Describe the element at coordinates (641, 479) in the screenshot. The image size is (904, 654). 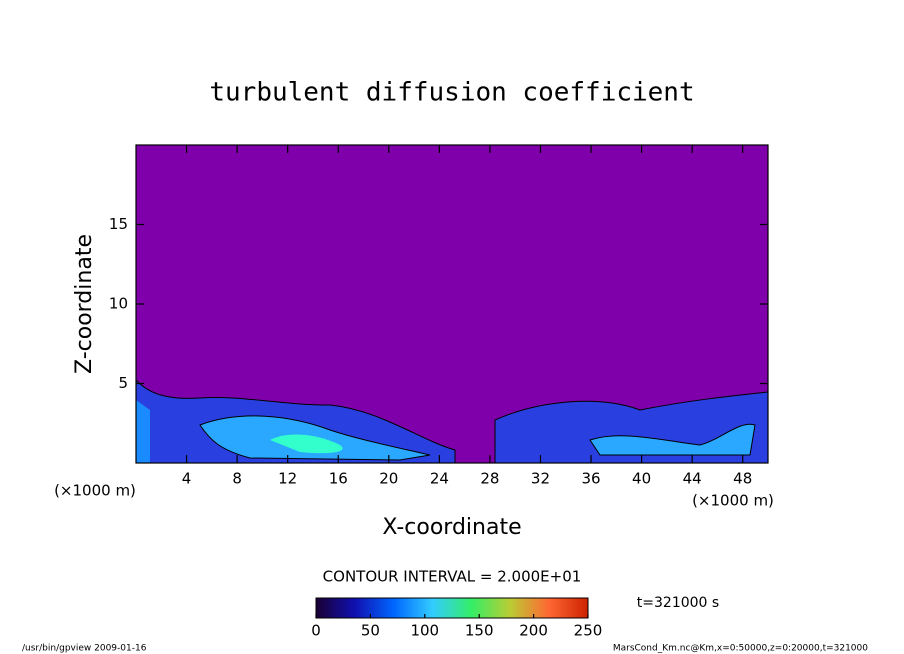
I see `x-tick-label: 40` at that location.